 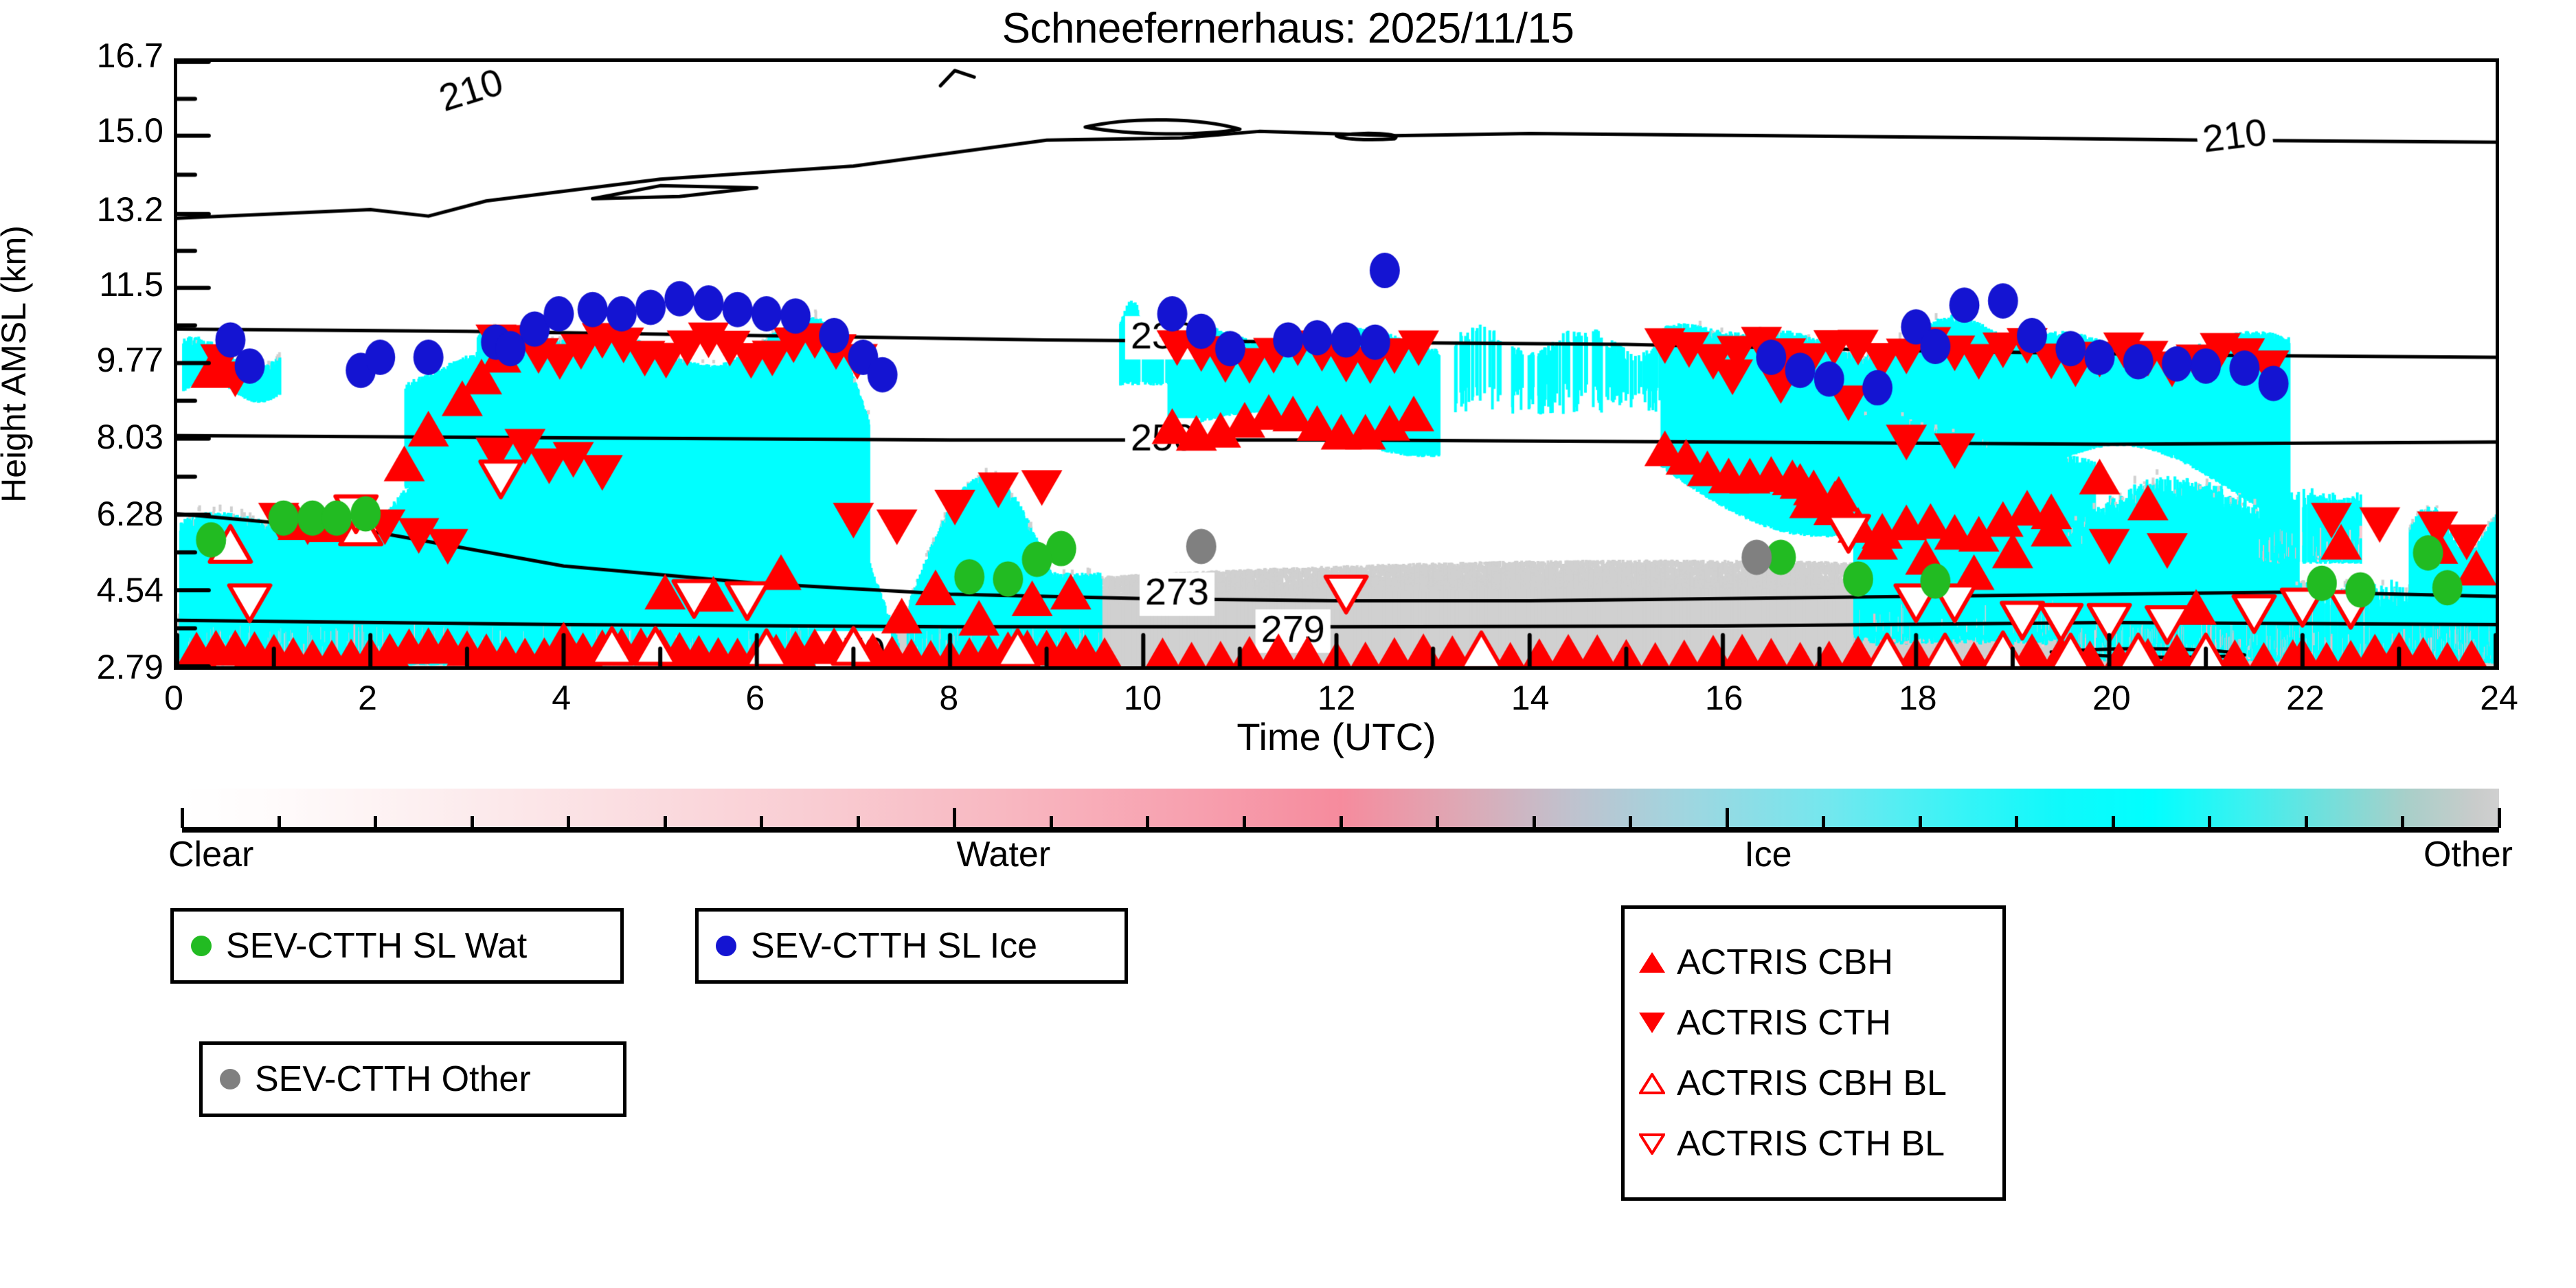 I want to click on legend-row: SEV-CTTH Other, so click(x=413, y=1079).